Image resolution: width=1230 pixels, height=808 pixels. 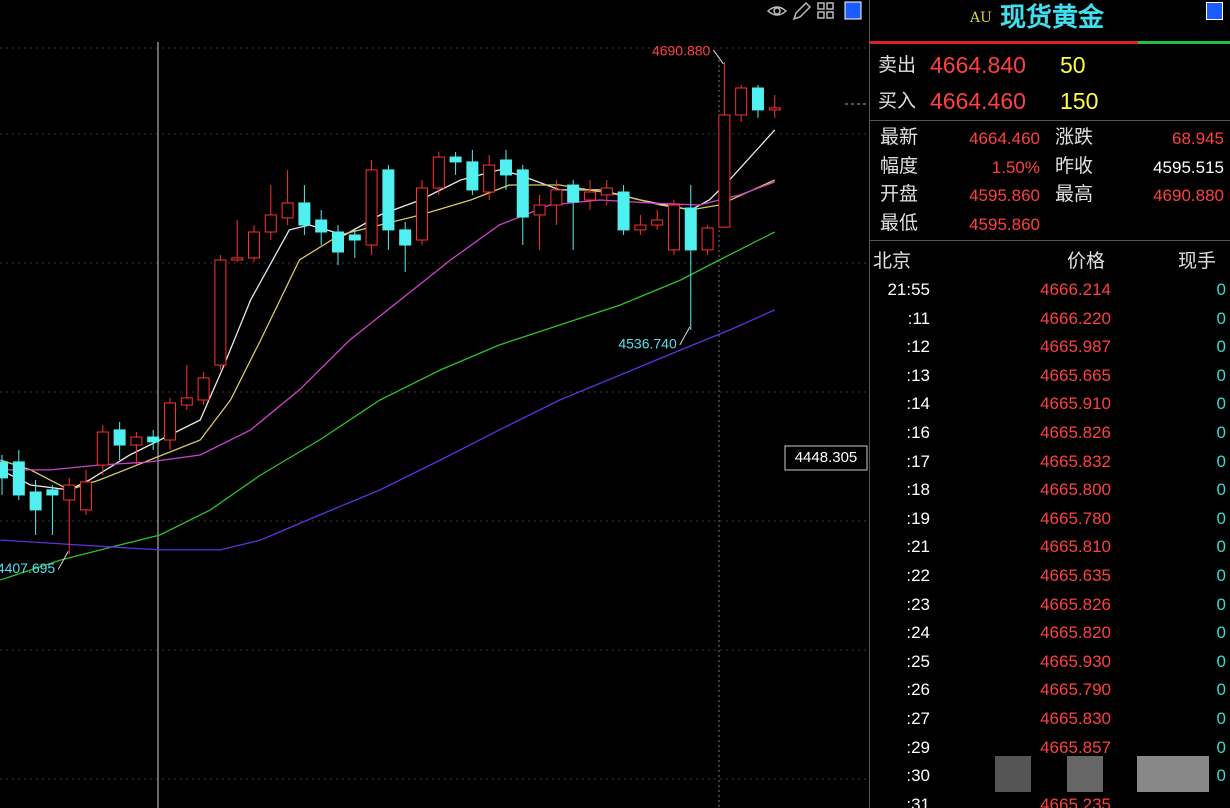 I want to click on crosshair-box, so click(x=826, y=458).